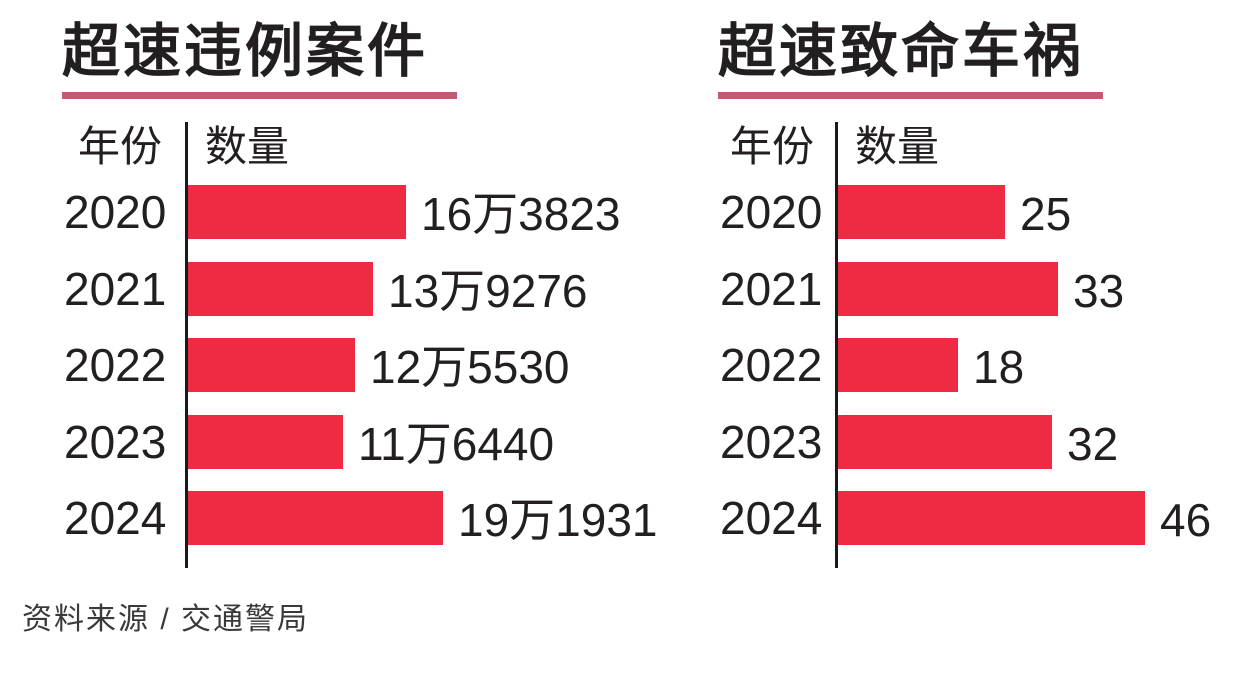  Describe the element at coordinates (166, 619) in the screenshot. I see `source-attribution: 资料来源 / 交通警局` at that location.